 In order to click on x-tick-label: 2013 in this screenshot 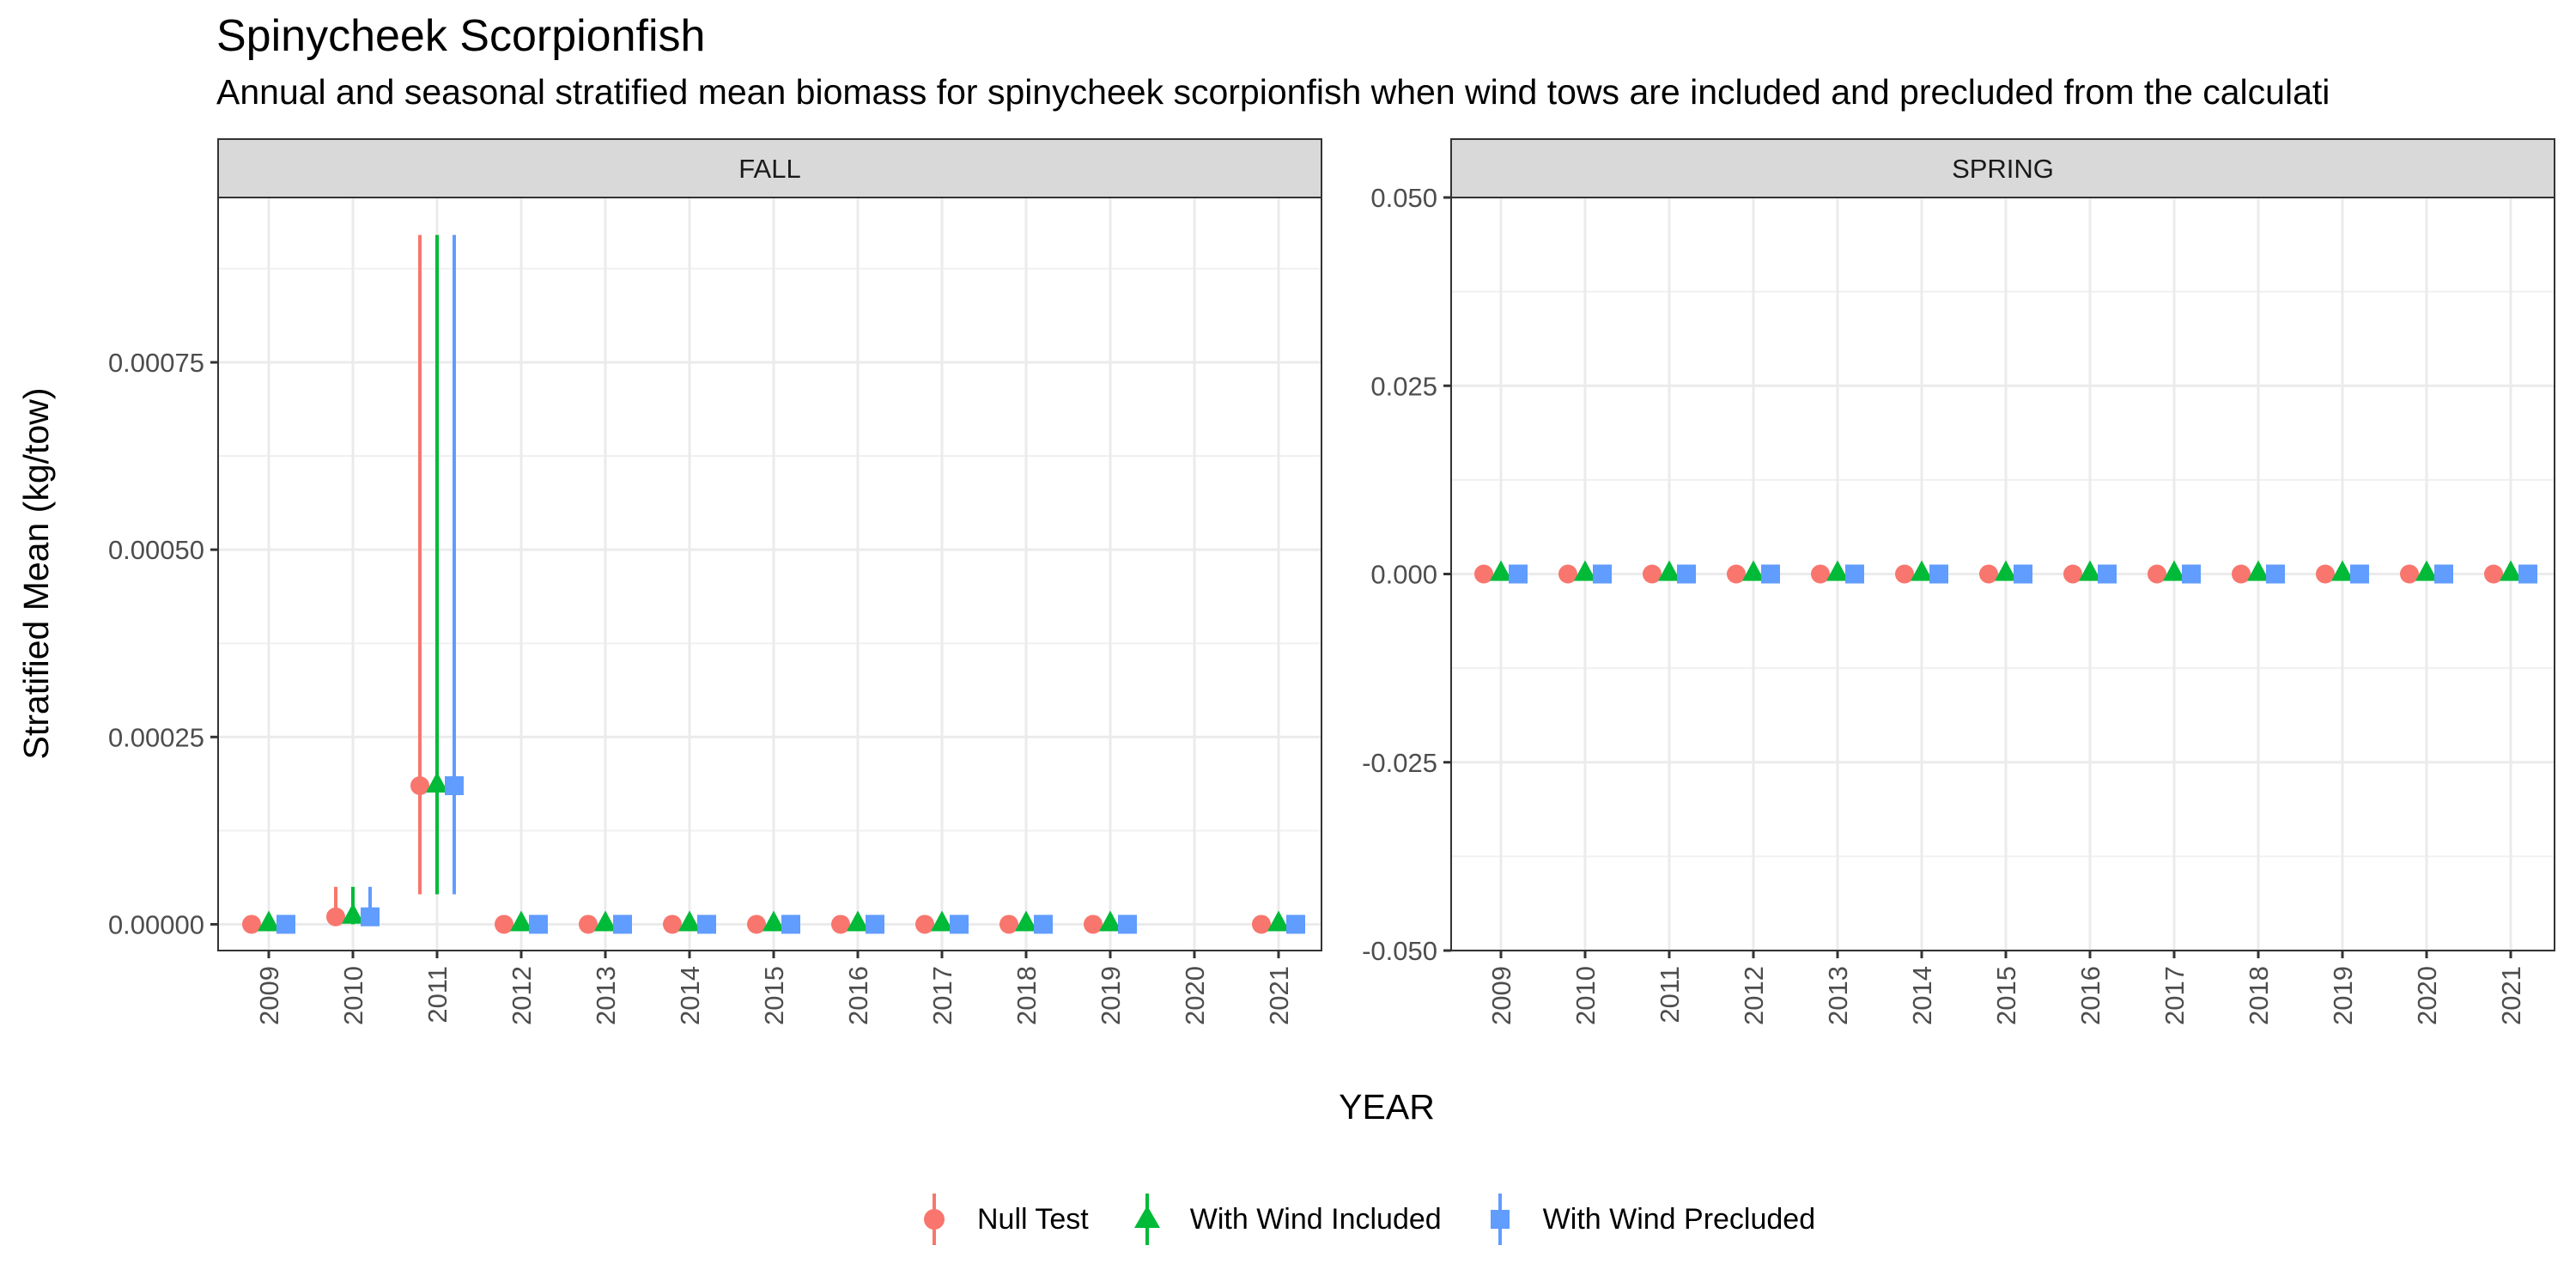, I will do `click(1838, 995)`.